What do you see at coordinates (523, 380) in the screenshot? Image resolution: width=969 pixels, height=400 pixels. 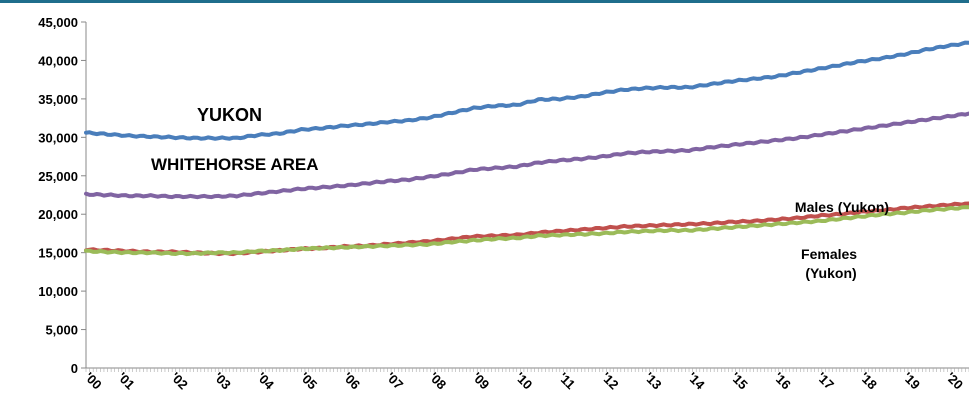 I see `x-tick-label: '10` at bounding box center [523, 380].